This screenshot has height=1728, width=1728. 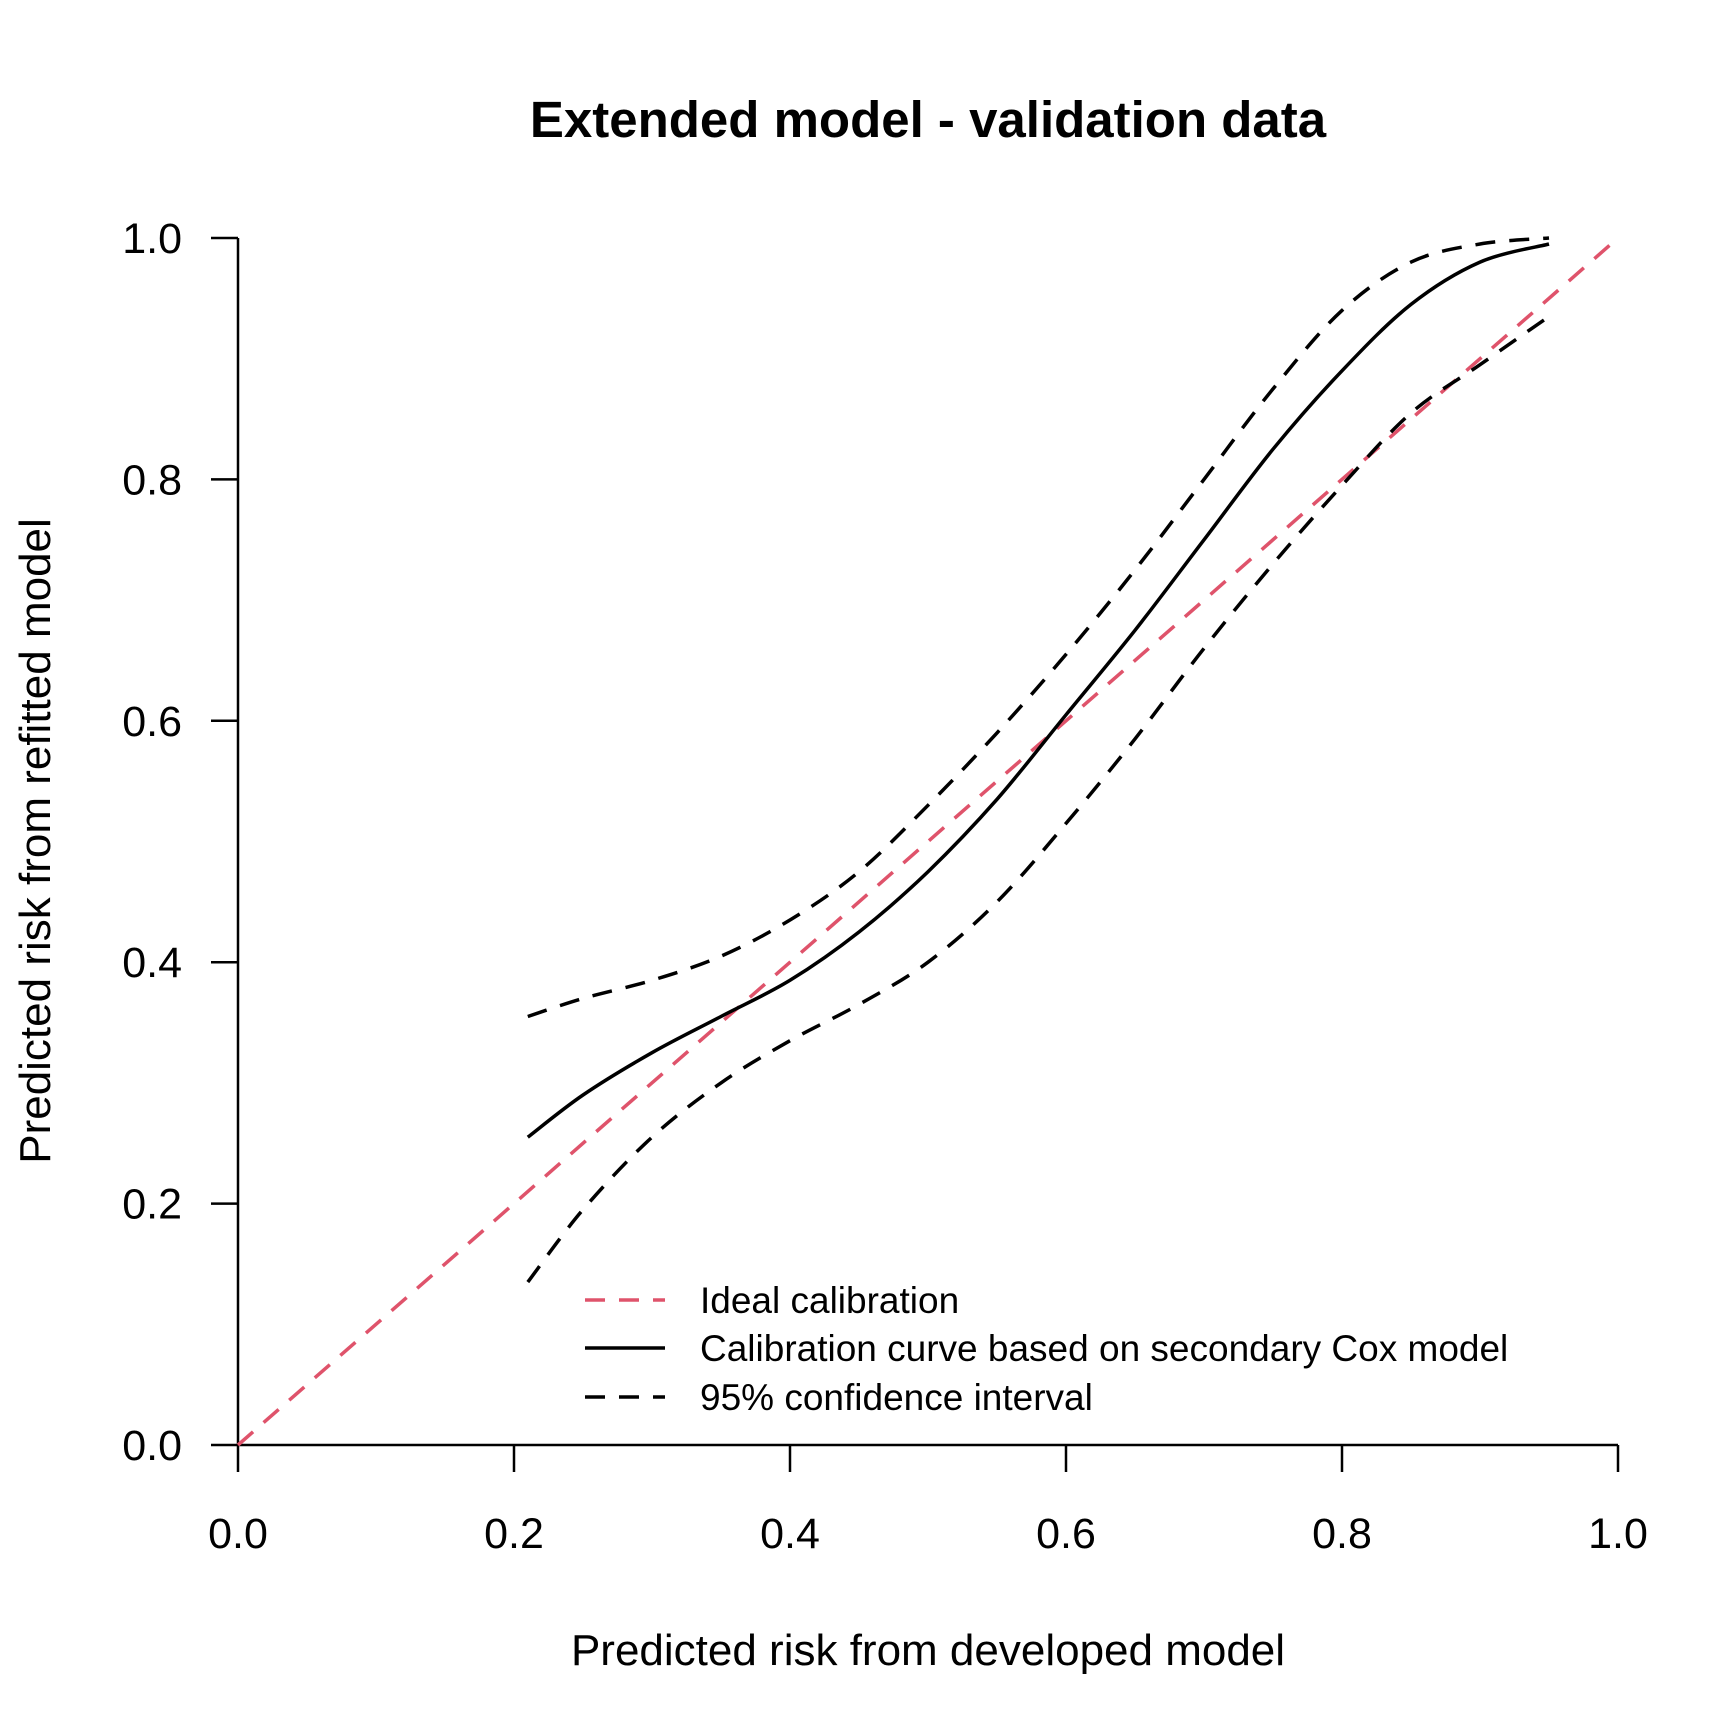 I want to click on y-tick-label: 0.8, so click(x=152, y=480).